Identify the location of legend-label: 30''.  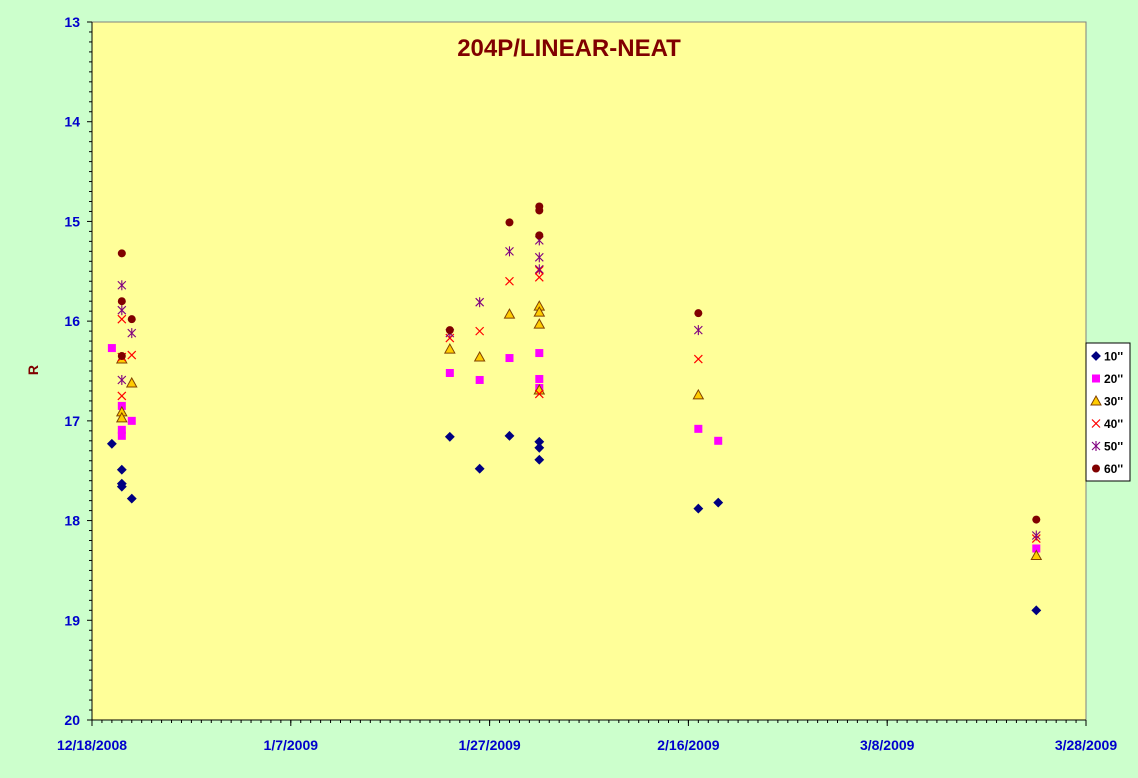
(1113, 402).